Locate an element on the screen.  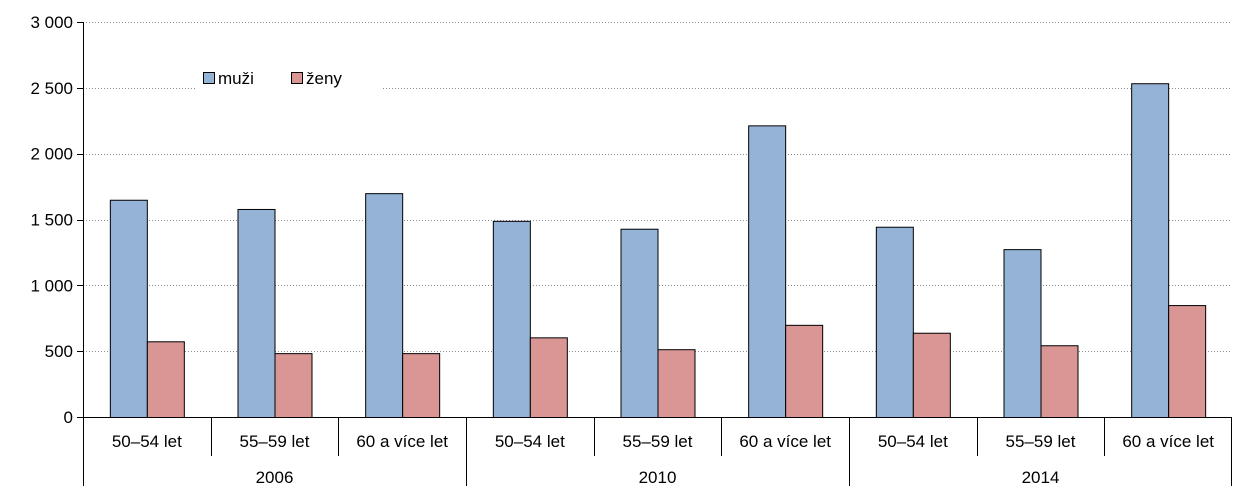
category-label-6: 50–54 let is located at coordinates (913, 441).